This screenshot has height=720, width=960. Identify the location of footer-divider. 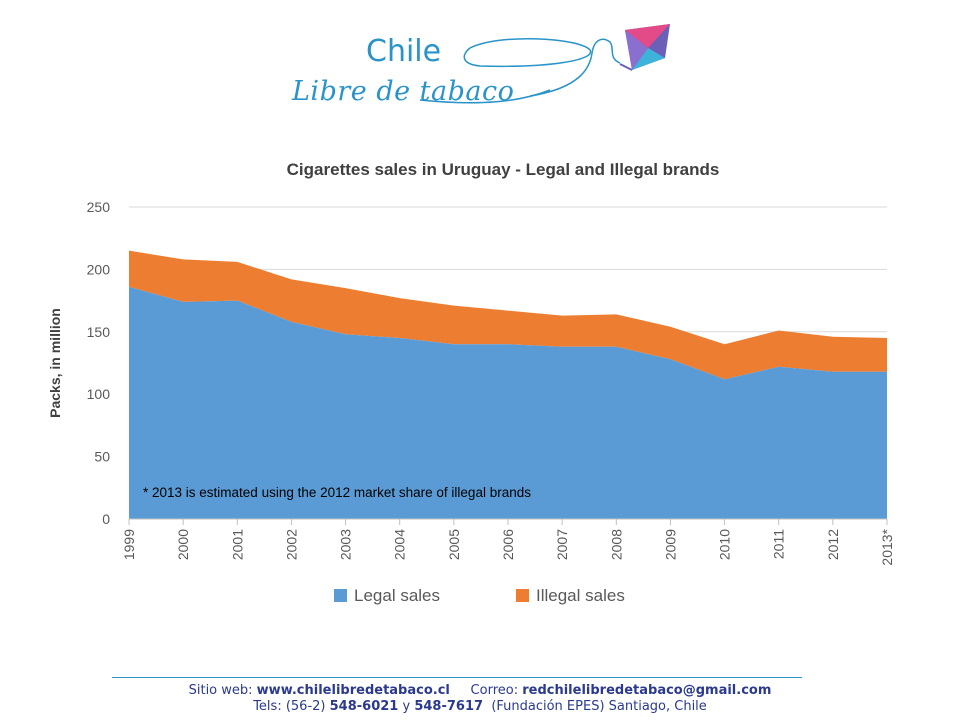
(457, 677).